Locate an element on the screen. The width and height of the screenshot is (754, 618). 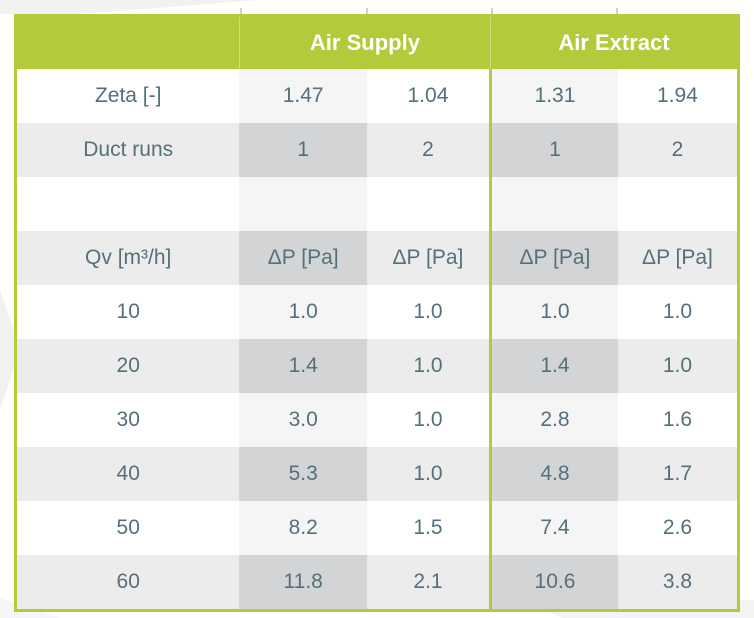
table-row-qv-10: 10 1.0 1.0 1.0 1.0 is located at coordinates (377, 312).